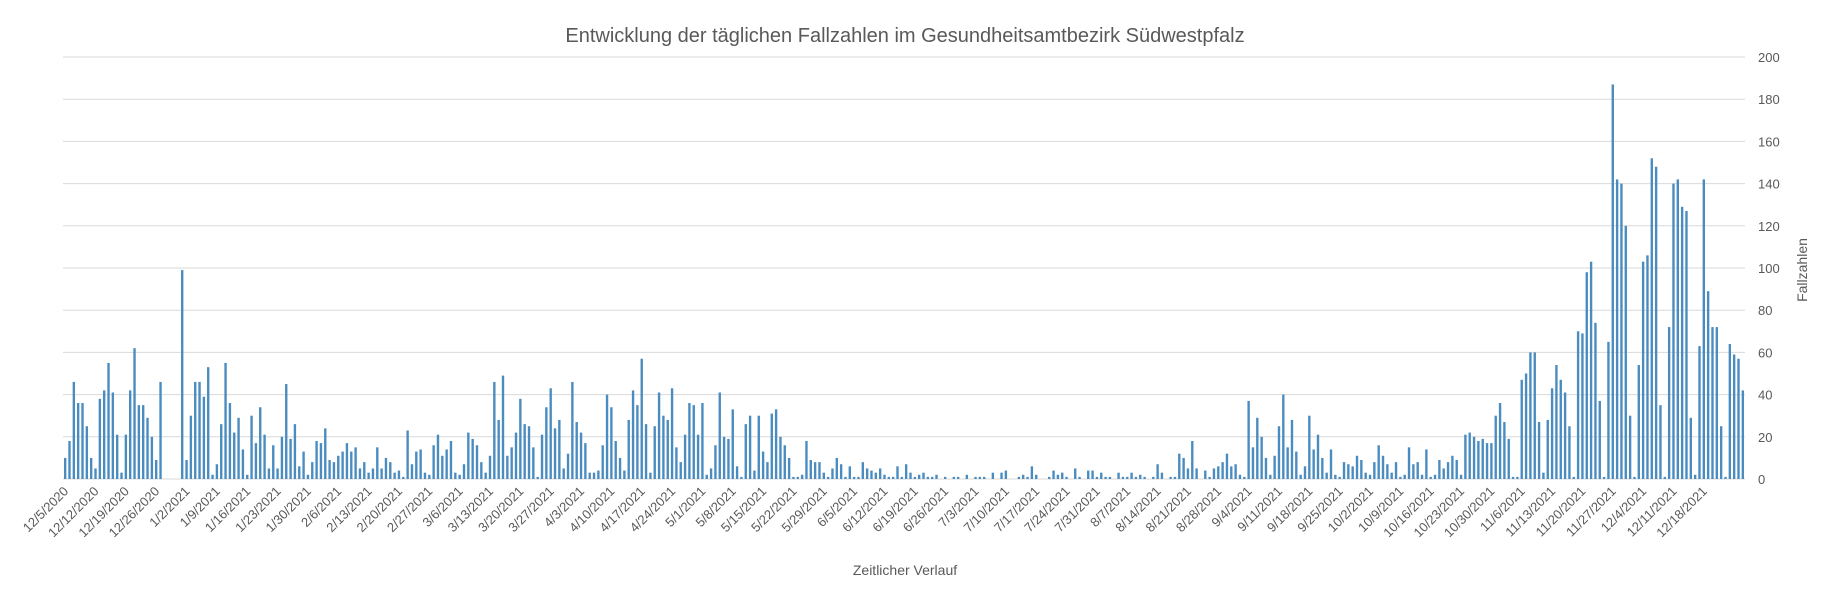 This screenshot has height=596, width=1824. Describe the element at coordinates (1802, 270) in the screenshot. I see `y-axis-label: Fallzahlen` at that location.